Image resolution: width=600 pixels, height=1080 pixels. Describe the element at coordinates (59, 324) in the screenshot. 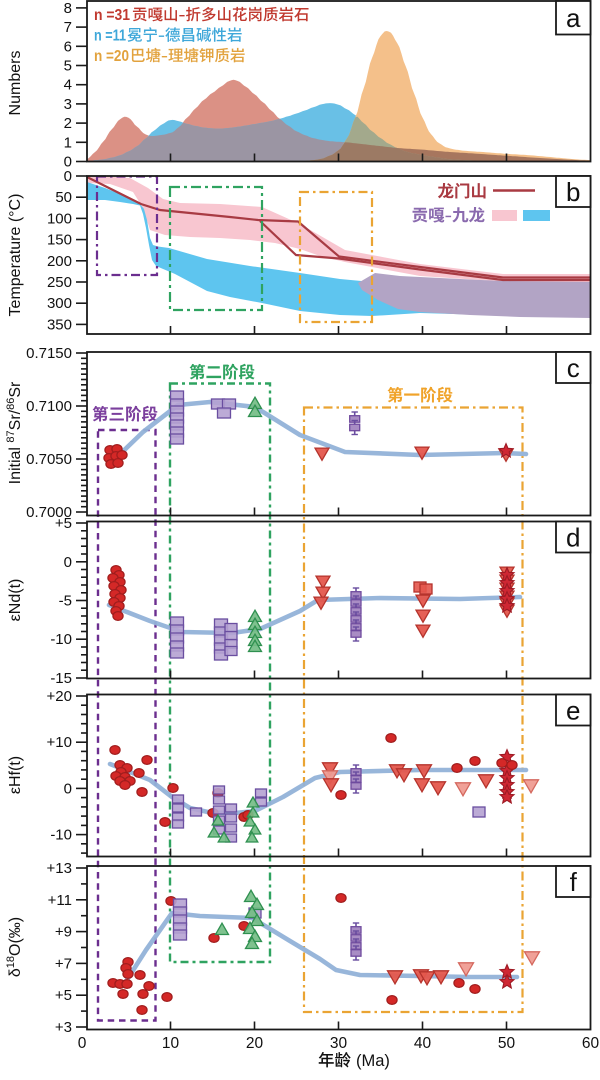

I see `svg-text: 350` at that location.